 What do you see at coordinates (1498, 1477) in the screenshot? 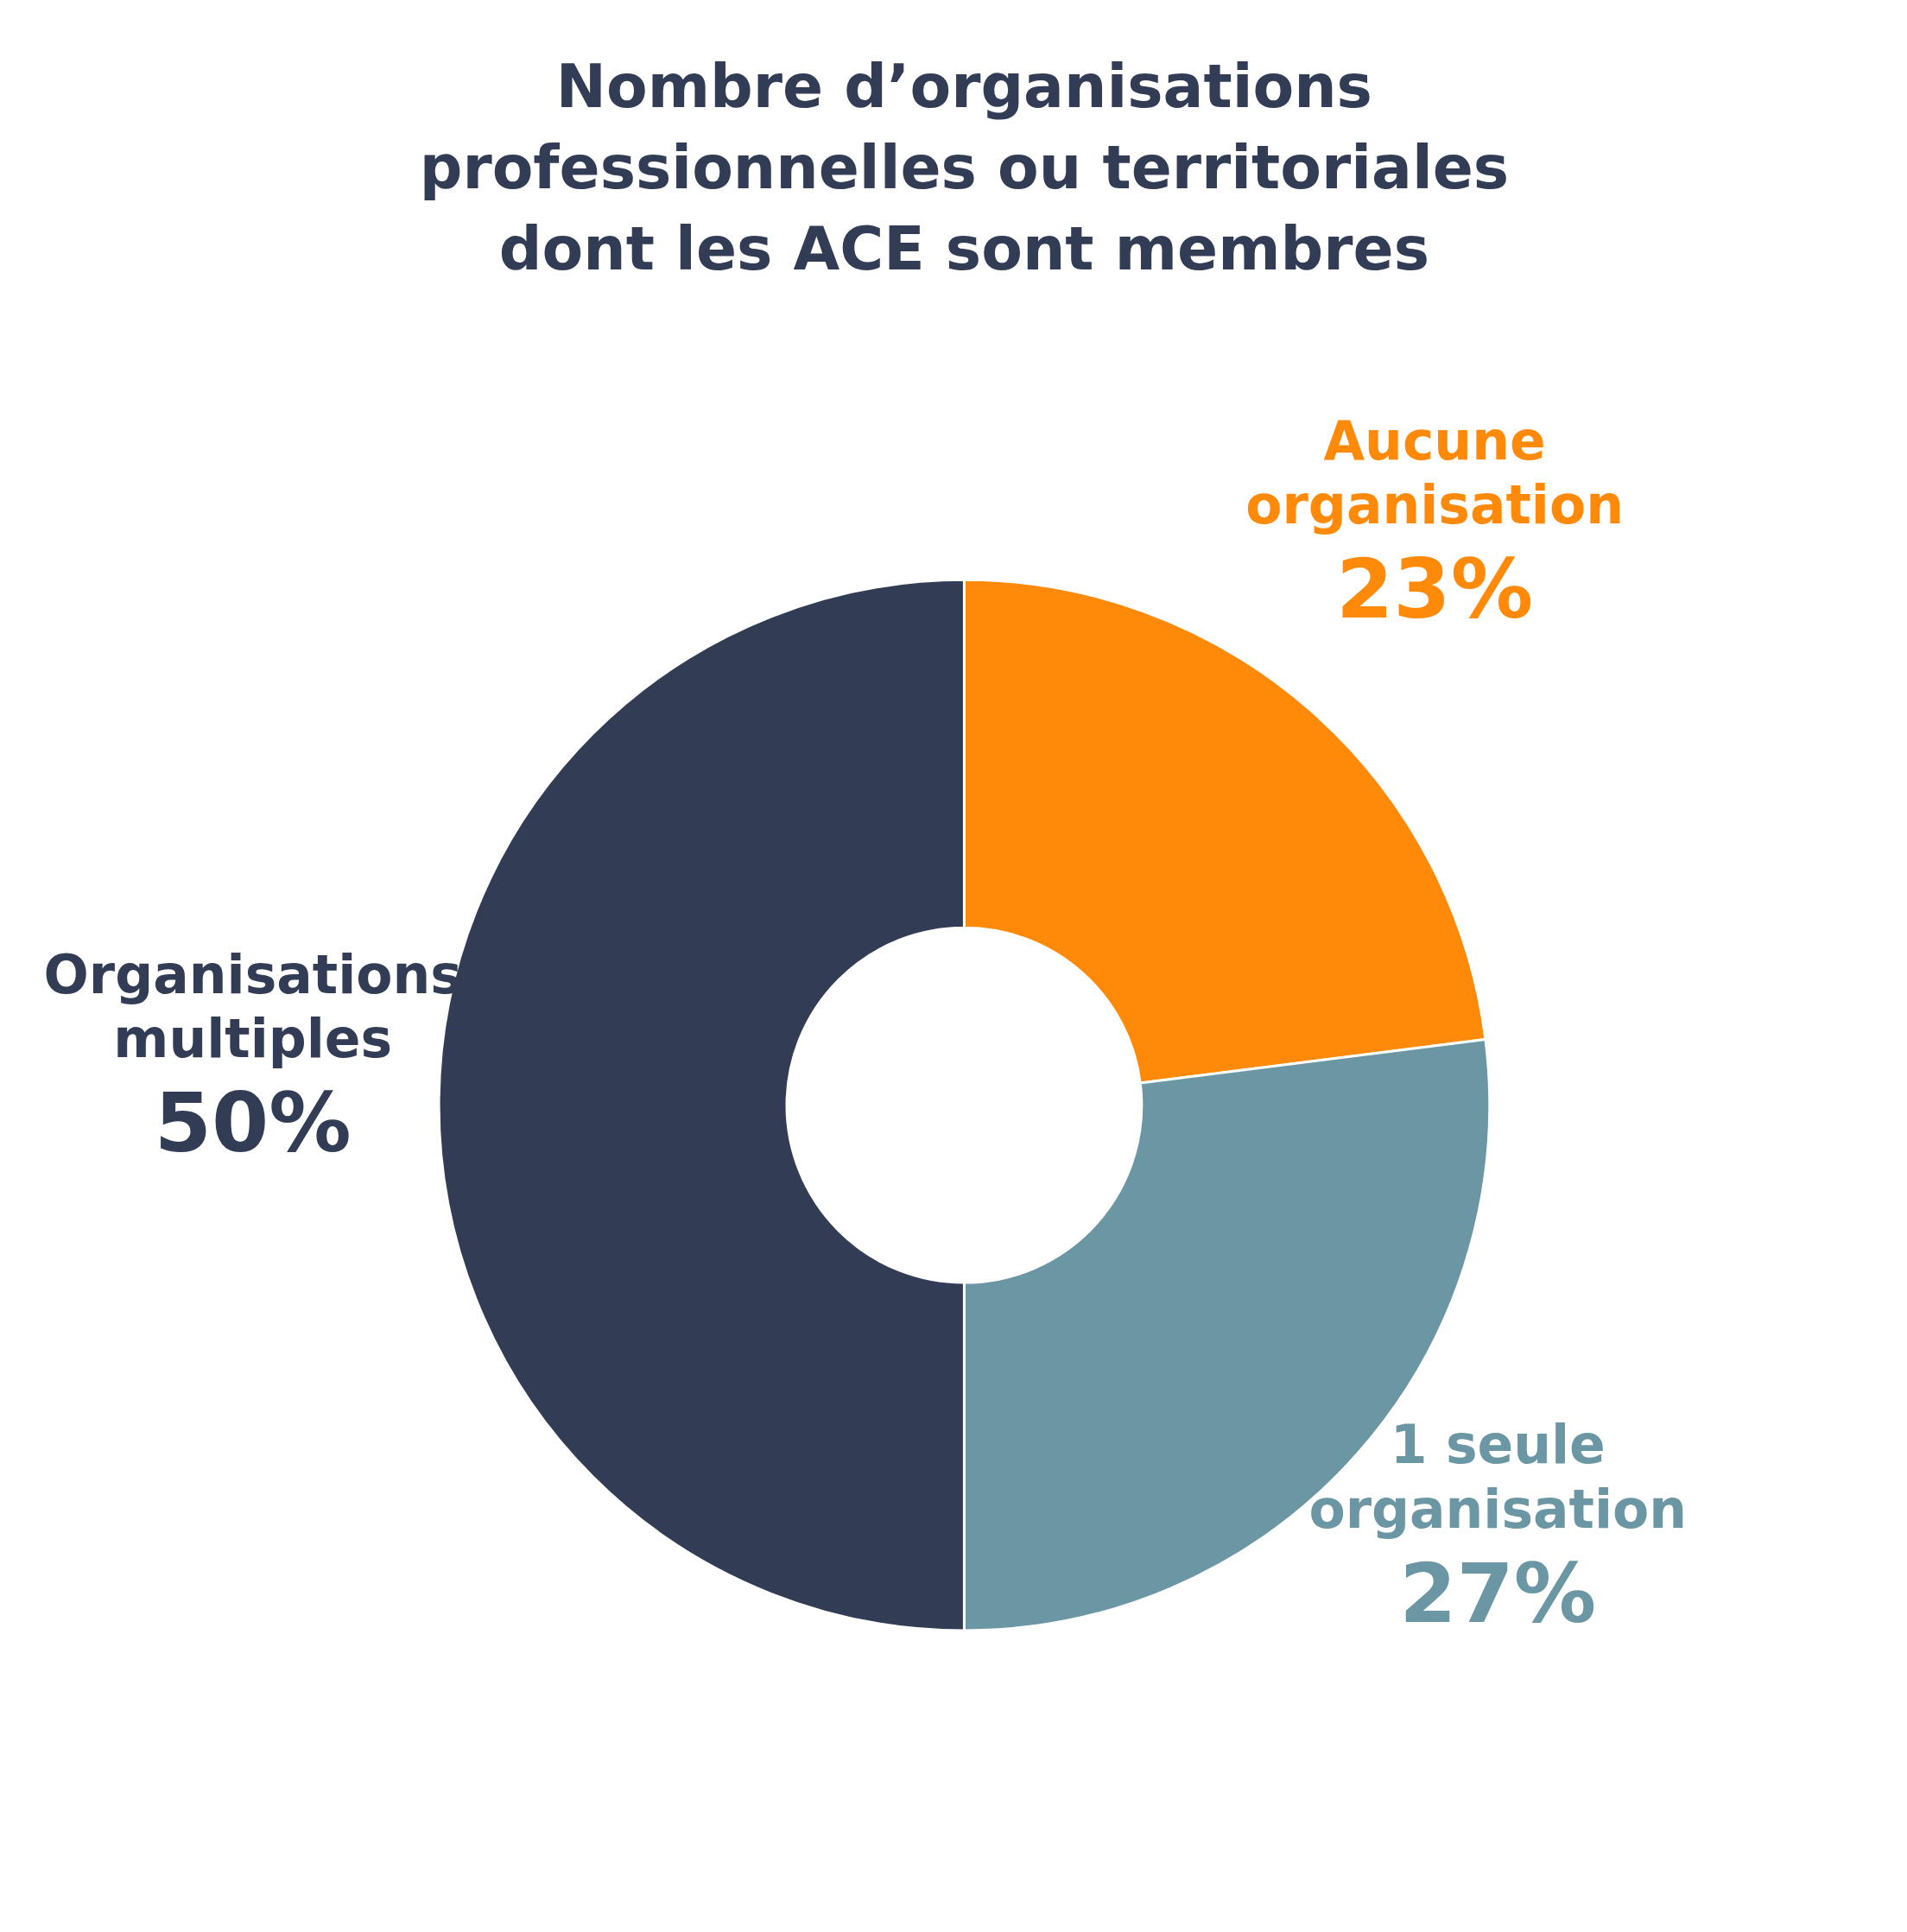
I see `category-label: 1 seule organisation` at bounding box center [1498, 1477].